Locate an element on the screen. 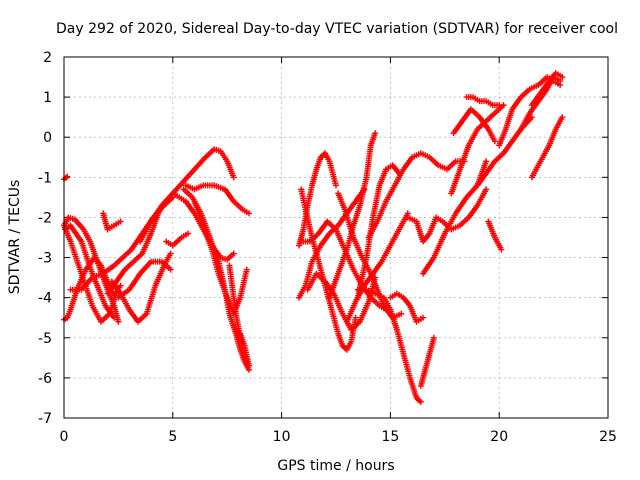 This screenshot has width=640, height=480. y-tick-label: -3 is located at coordinates (45, 259).